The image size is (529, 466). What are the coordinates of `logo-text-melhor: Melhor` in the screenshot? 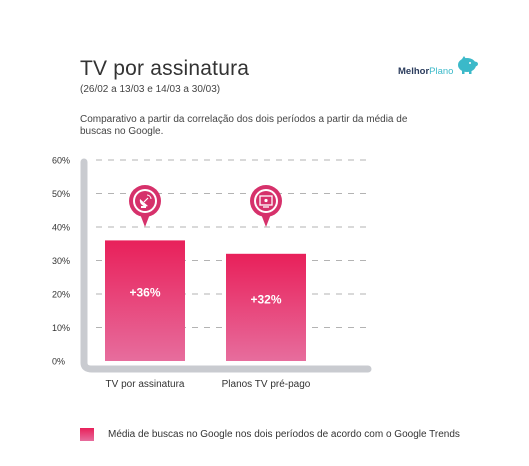 It's located at (414, 71).